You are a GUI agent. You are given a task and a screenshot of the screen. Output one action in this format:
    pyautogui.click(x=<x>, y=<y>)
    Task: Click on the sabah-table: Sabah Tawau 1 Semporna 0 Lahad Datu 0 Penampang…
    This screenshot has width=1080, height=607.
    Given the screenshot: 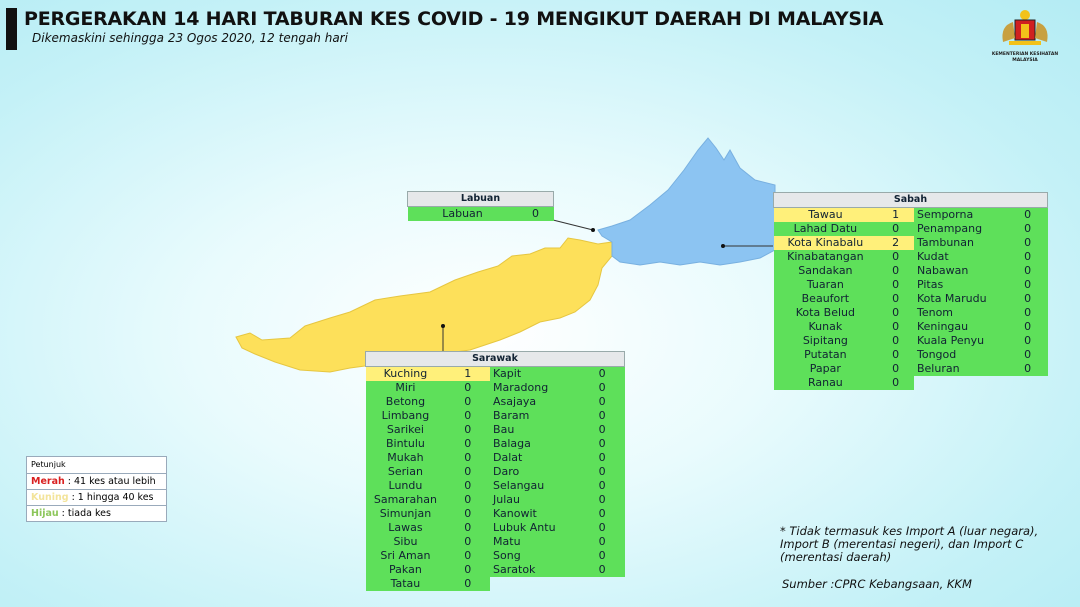 What is the action you would take?
    pyautogui.click(x=910, y=291)
    